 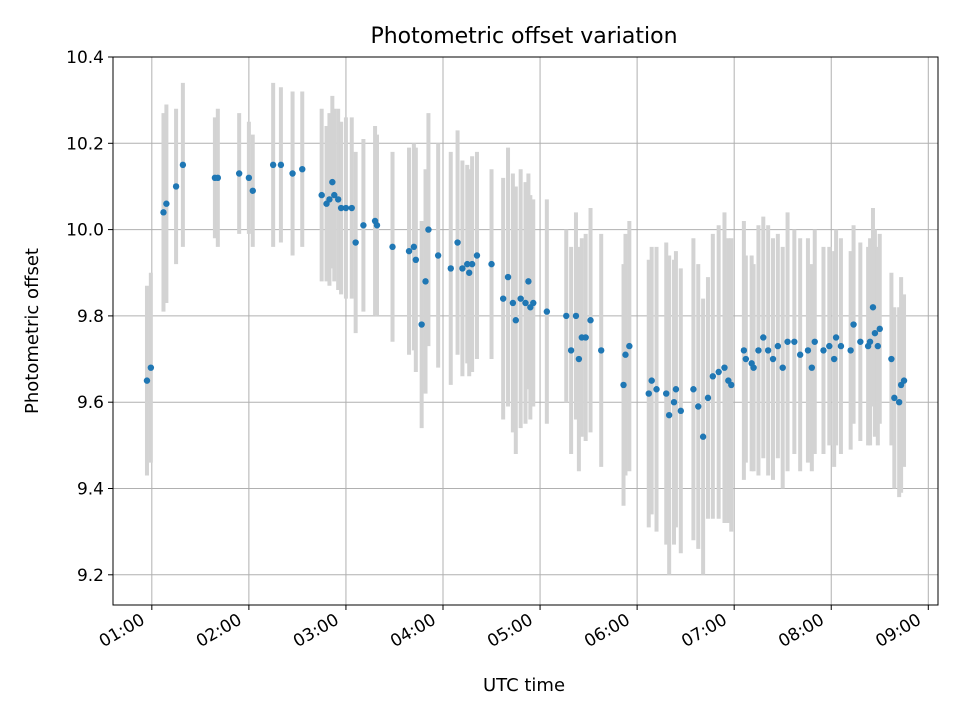 I want to click on y-tick-label: 9.2, so click(x=90, y=576).